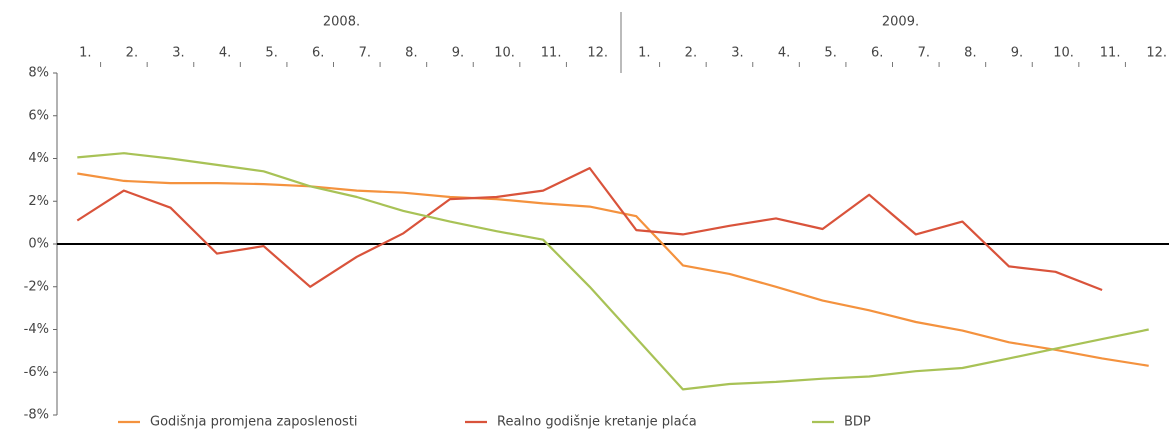 This screenshot has height=431, width=1169. I want to click on y-tick-label: -2%, so click(36, 286).